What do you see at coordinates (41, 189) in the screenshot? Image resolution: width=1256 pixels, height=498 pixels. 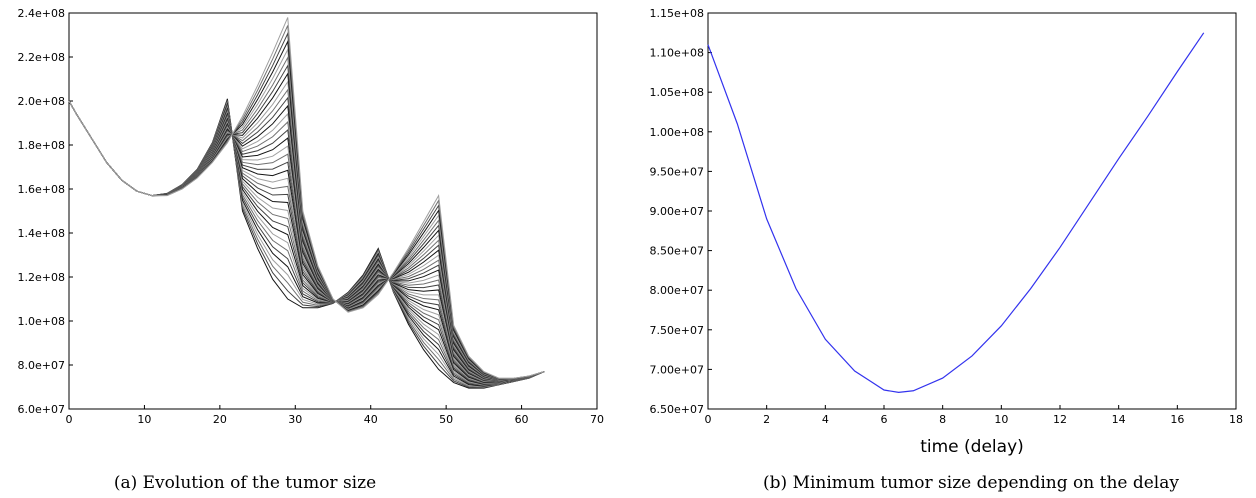 I see `chart-a-y-tick-label: 1.6e+08` at bounding box center [41, 189].